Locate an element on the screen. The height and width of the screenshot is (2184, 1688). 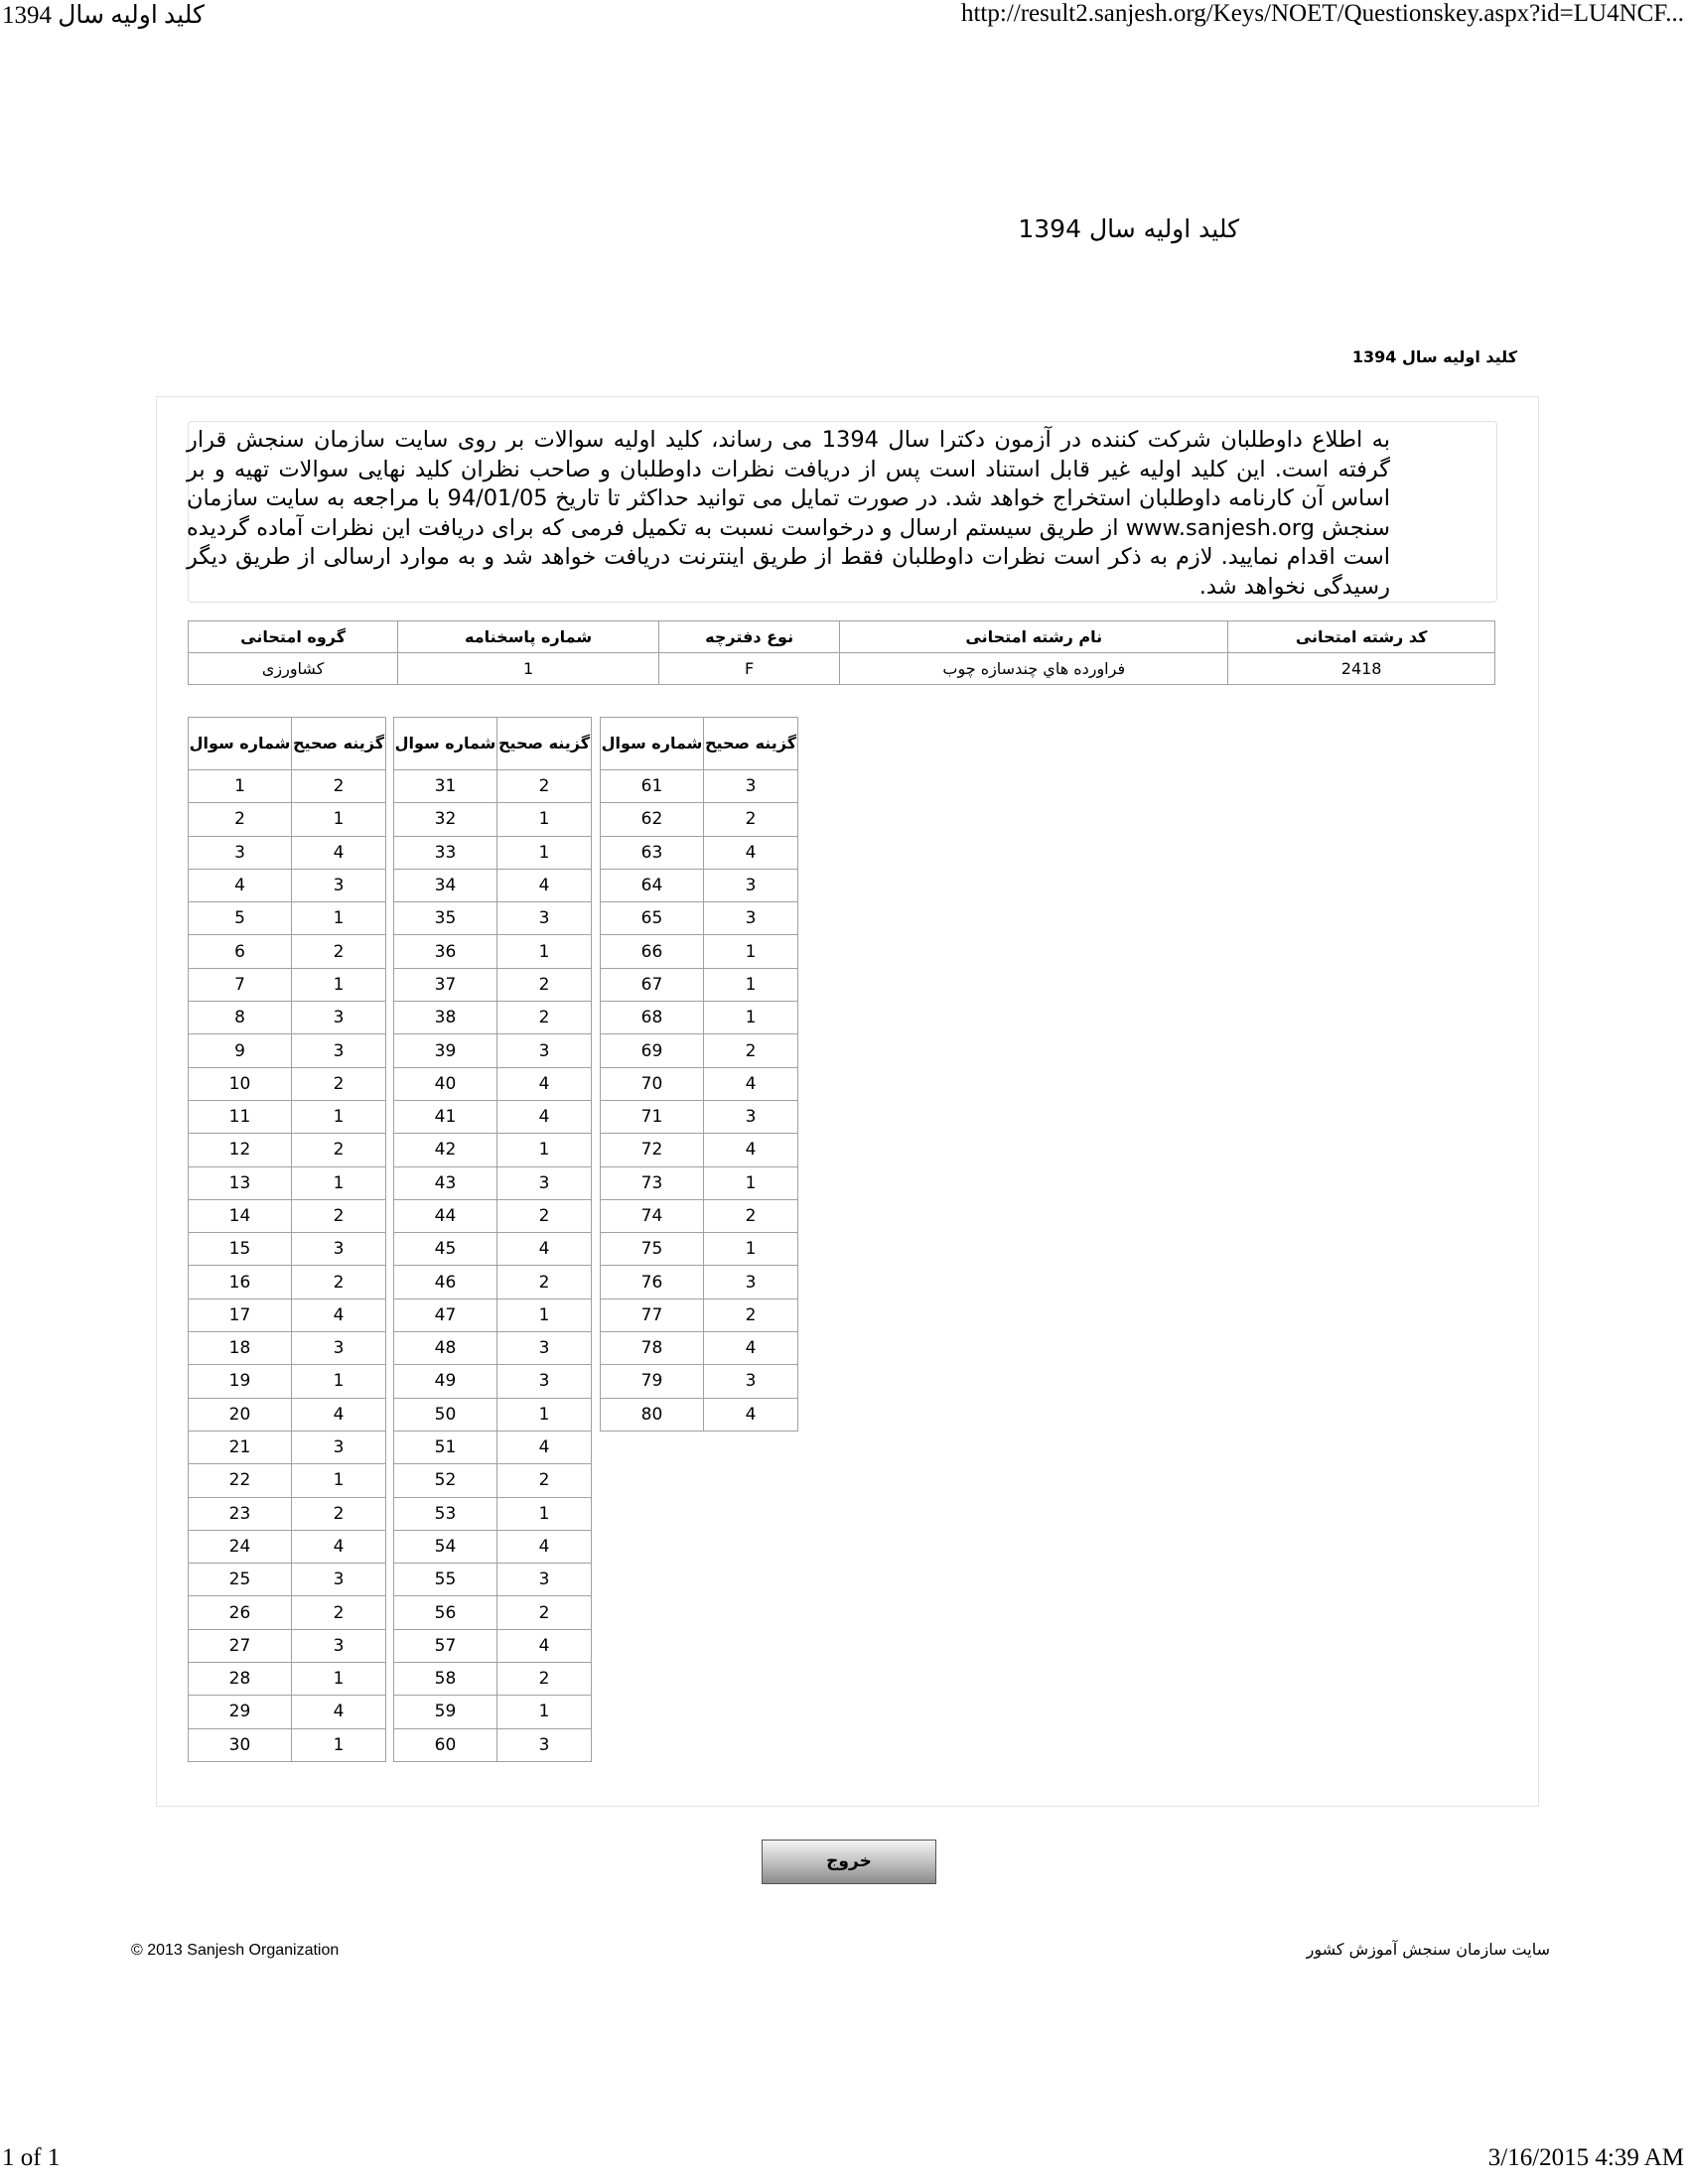
print-page-title: کلید اولیه سال 1394 is located at coordinates (103, 15).